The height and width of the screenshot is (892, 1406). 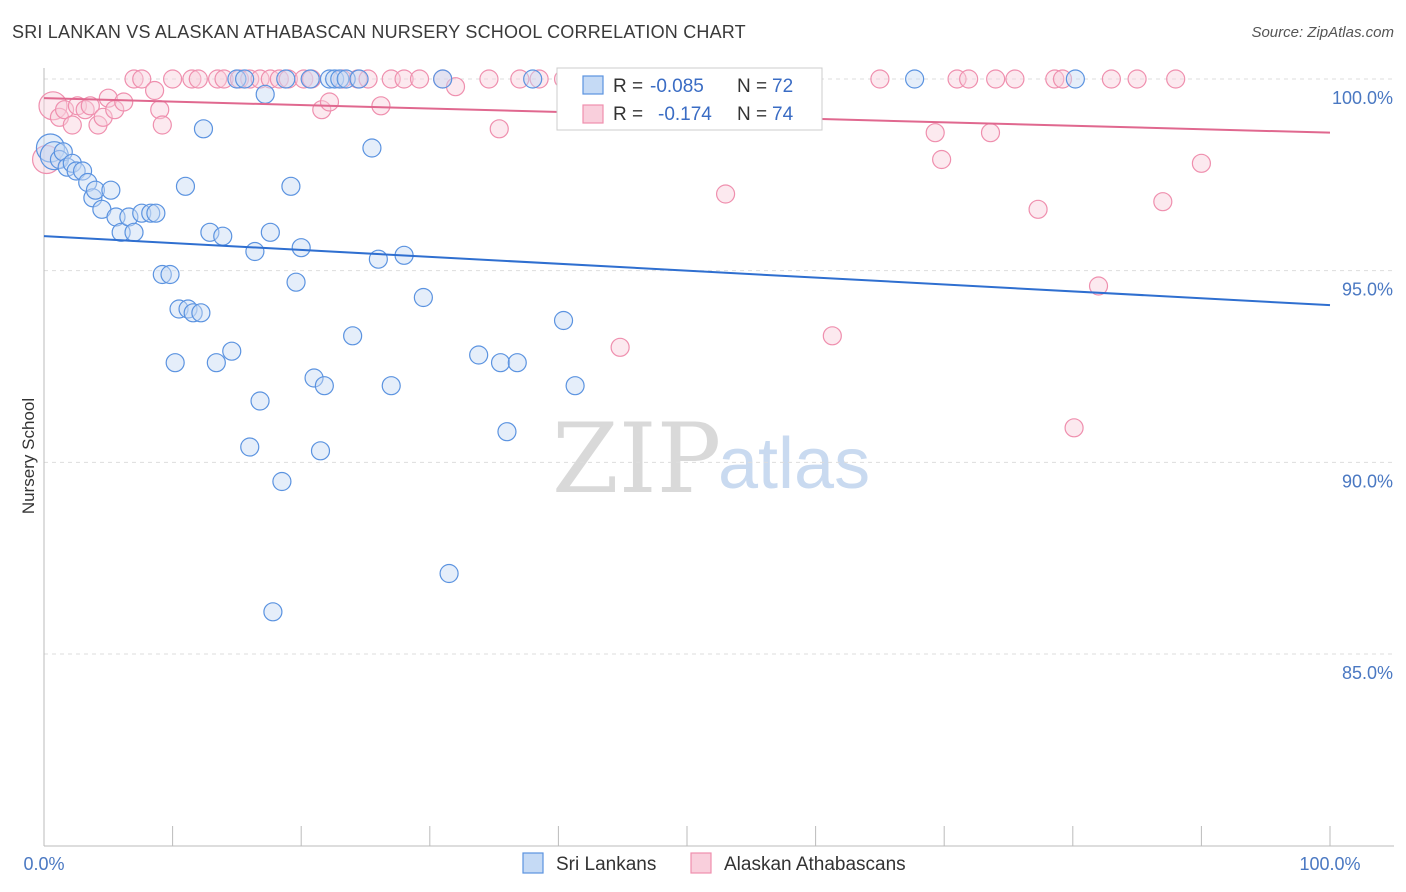 What do you see at coordinates (628, 114) in the screenshot?
I see `legend-r-label-2: R =` at bounding box center [628, 114].